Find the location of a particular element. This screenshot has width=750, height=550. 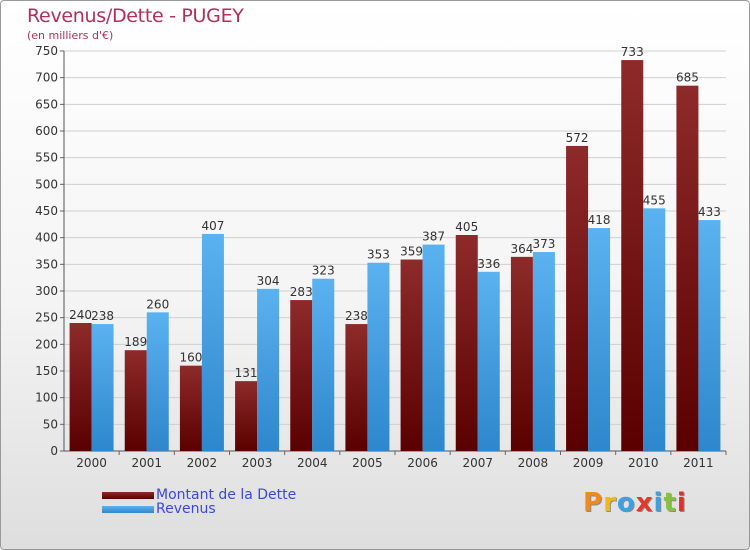

logo-letter: r is located at coordinates (610, 503).